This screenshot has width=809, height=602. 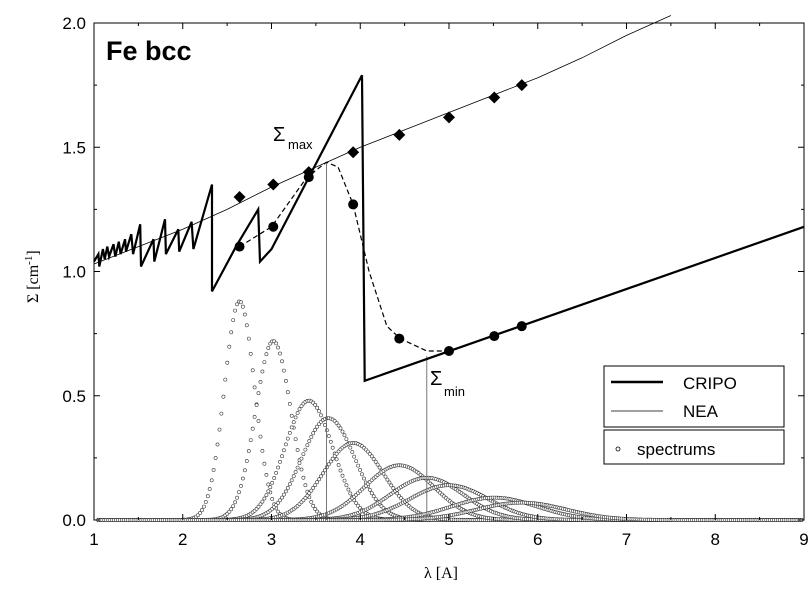 What do you see at coordinates (701, 411) in the screenshot?
I see `legend-label-nea: NEA` at bounding box center [701, 411].